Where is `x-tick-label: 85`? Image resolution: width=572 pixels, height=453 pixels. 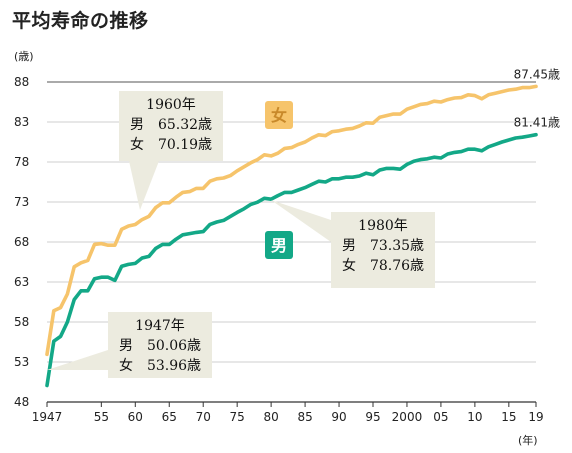
x-tick-label: 85 is located at coordinates (304, 417).